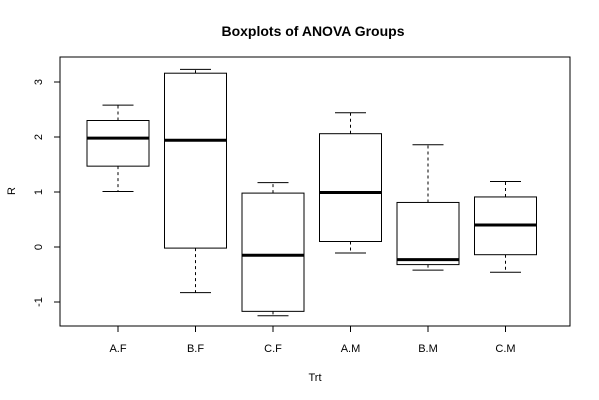 This screenshot has width=599, height=400. I want to click on chart-title: Boxplots of ANOVA Groups, so click(312, 31).